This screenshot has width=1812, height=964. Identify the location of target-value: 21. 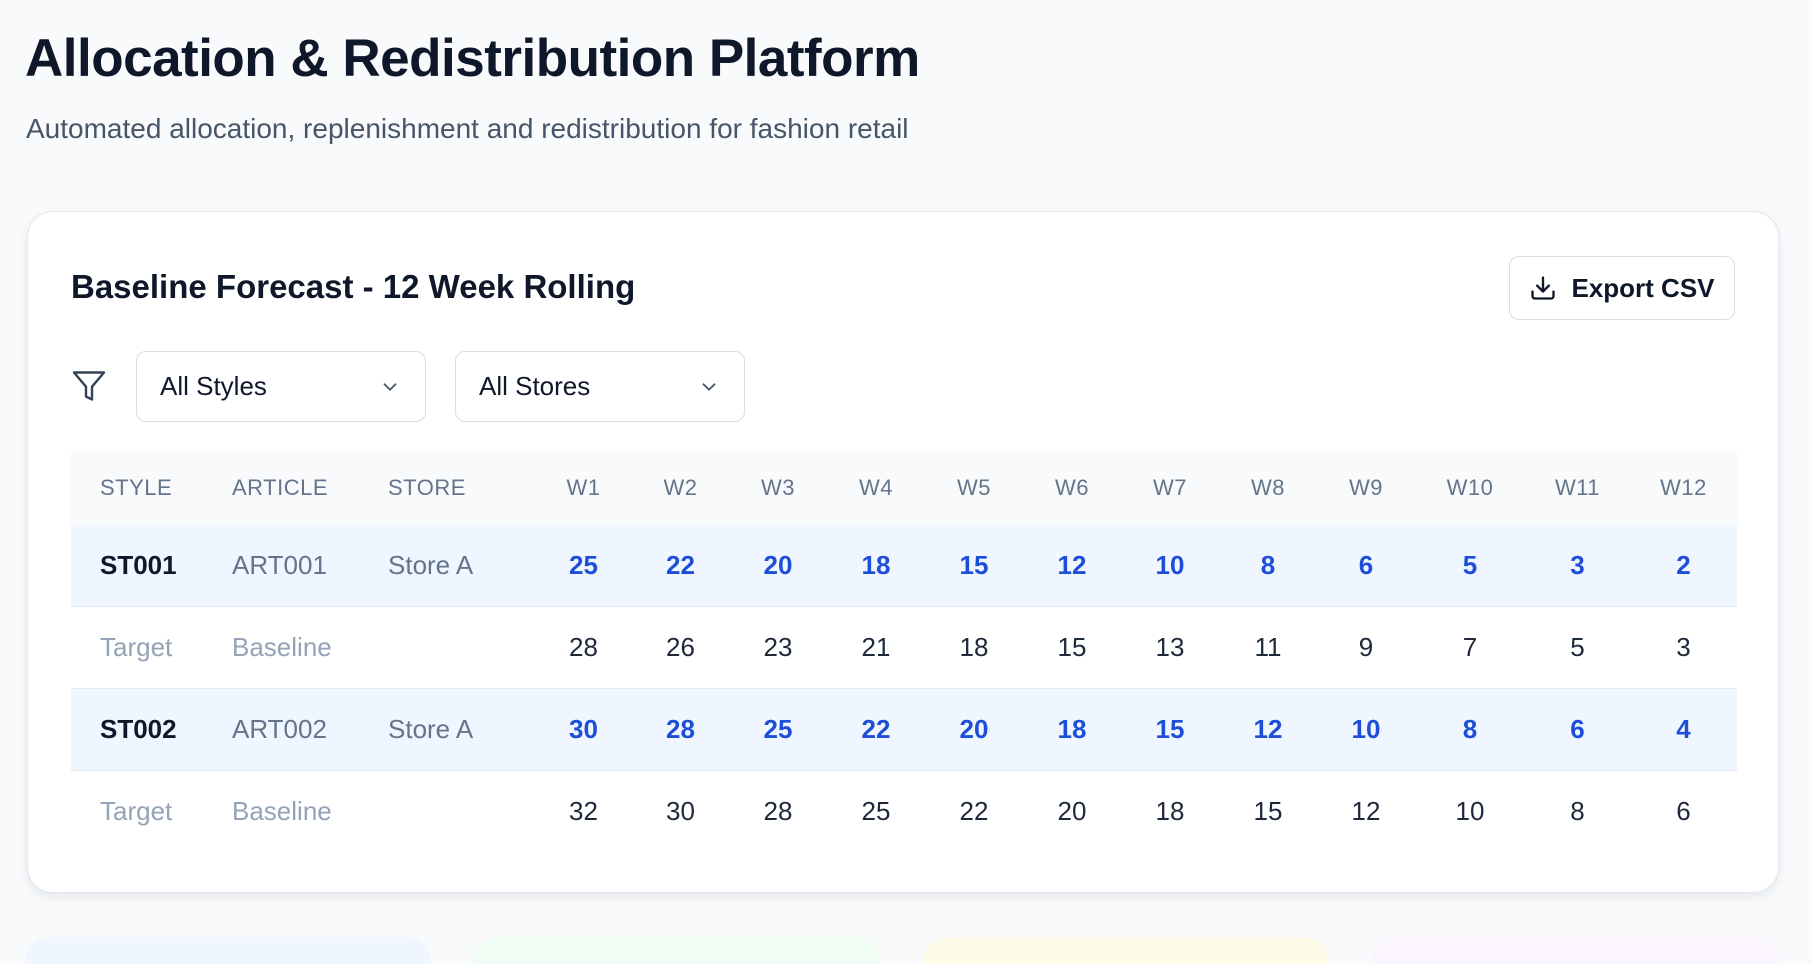
(876, 647).